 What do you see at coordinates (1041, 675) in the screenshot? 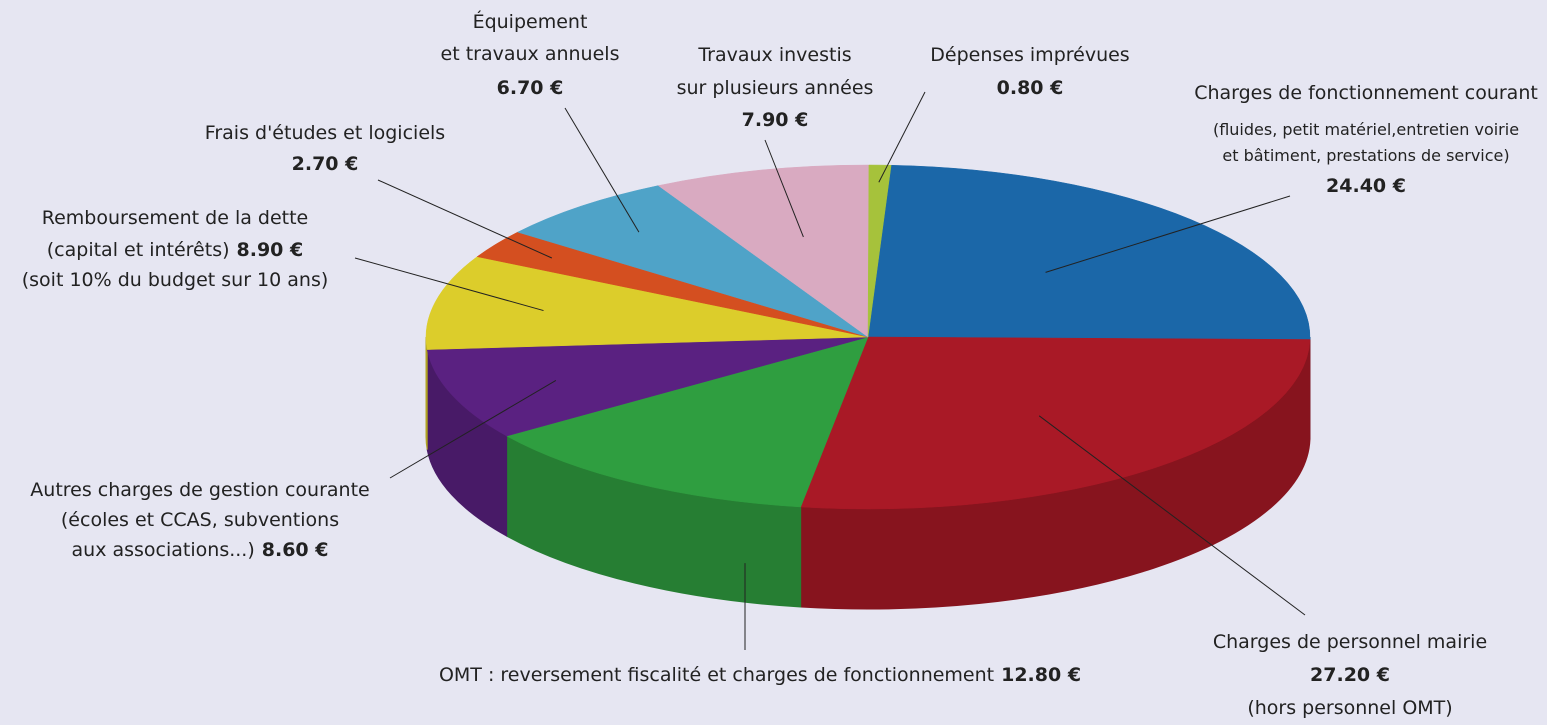
I see `value-label: 12.80 €` at bounding box center [1041, 675].